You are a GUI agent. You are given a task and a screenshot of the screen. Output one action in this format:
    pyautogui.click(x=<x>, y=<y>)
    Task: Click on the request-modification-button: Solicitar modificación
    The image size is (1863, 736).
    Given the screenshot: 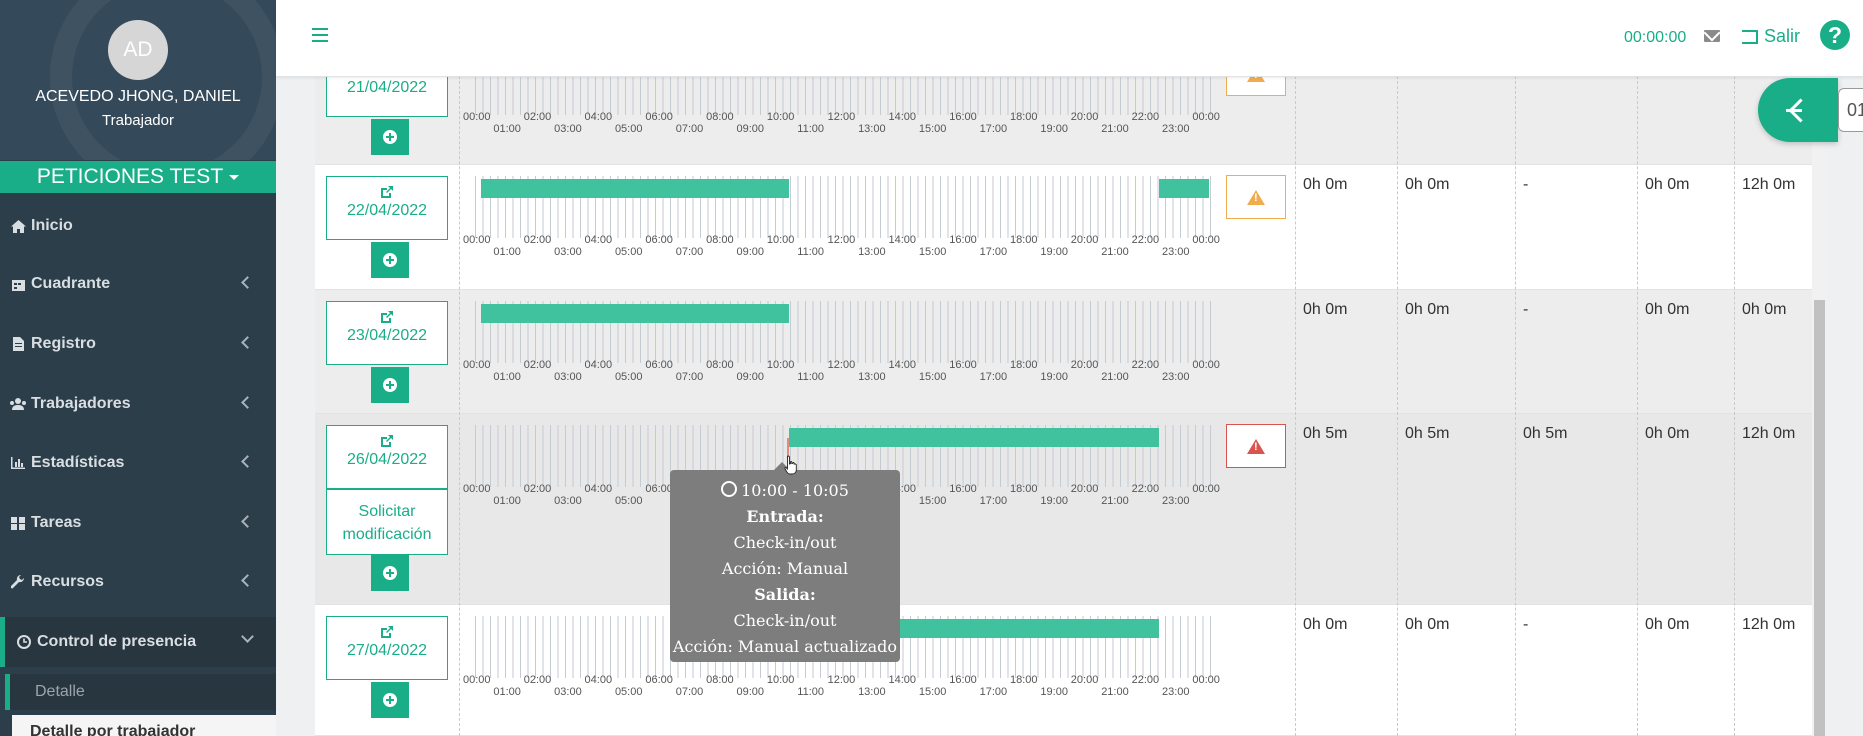 What is the action you would take?
    pyautogui.click(x=387, y=522)
    